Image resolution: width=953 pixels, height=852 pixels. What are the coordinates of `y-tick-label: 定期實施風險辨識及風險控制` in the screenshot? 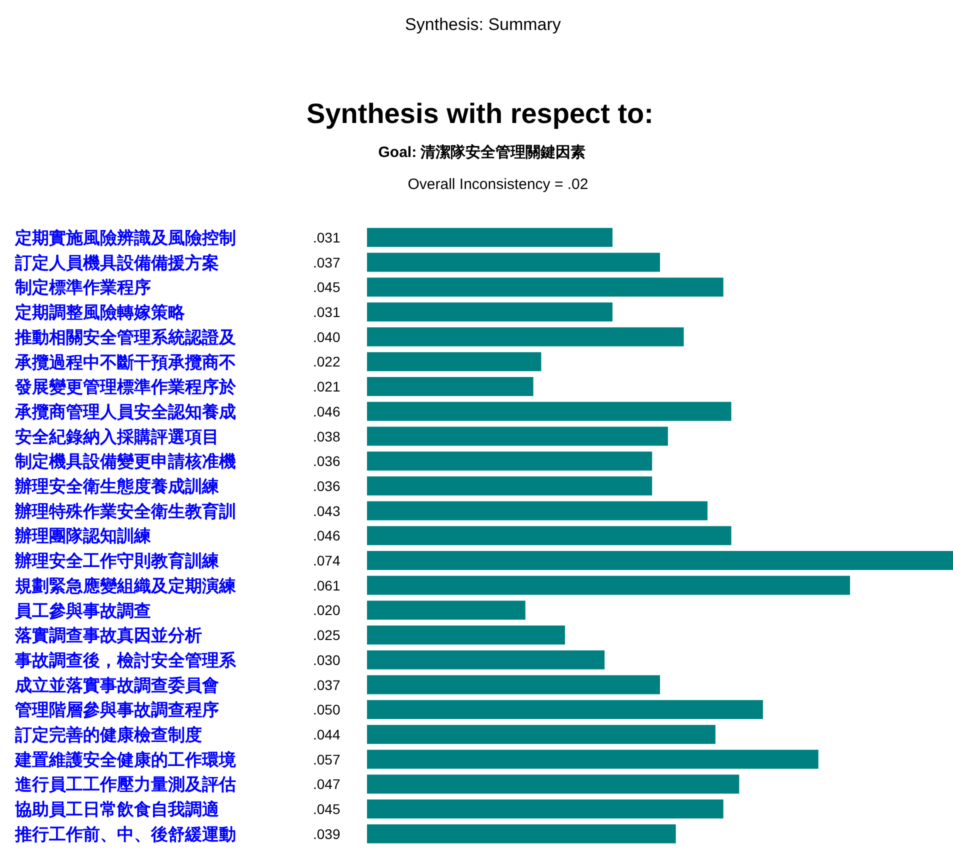 It's located at (125, 238).